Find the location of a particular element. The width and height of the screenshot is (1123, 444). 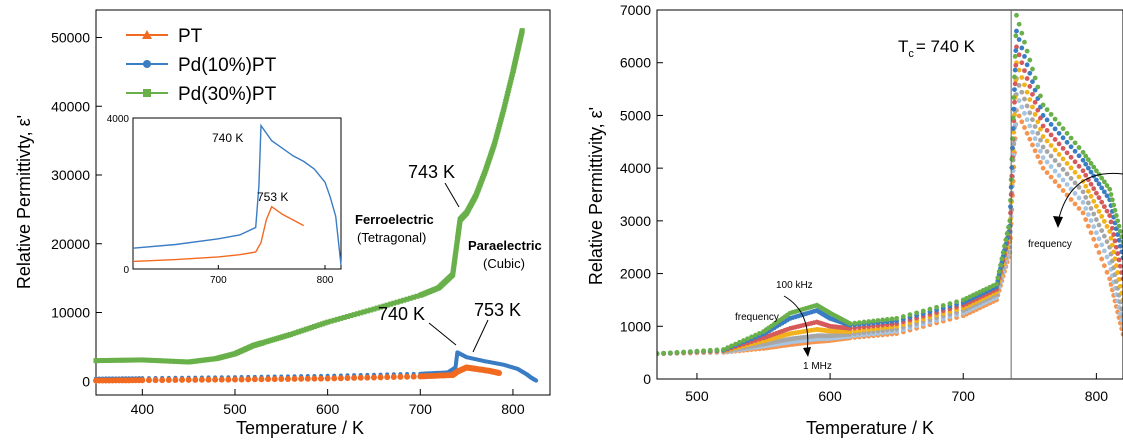

inset-chart: 700 800 0 4000 740 K 753 K is located at coordinates (224, 200).